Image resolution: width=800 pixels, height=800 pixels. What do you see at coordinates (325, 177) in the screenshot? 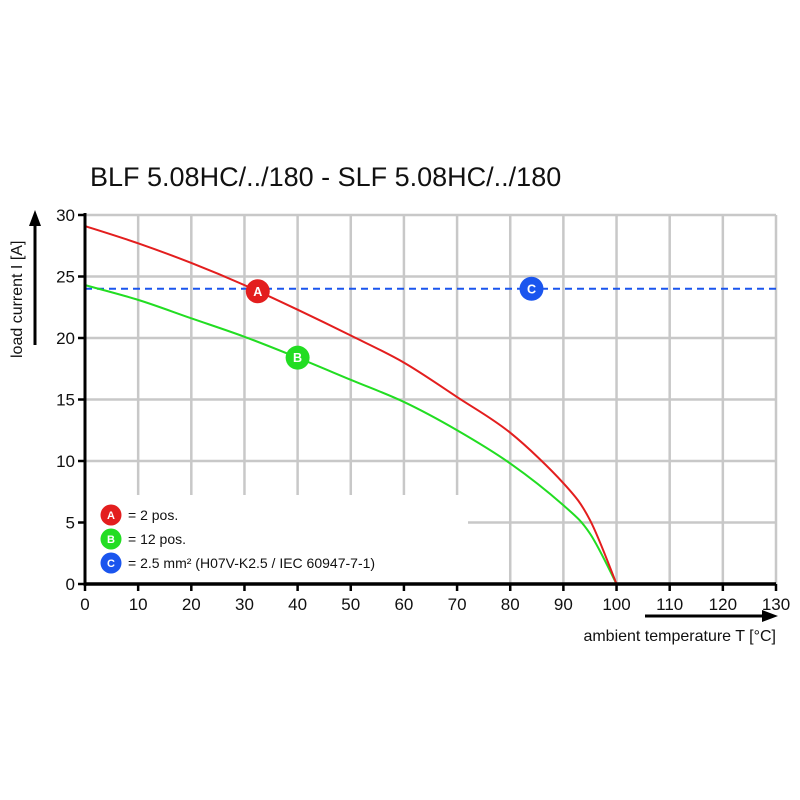
I see `chart-title: BLF 5.08HC/../180 - SLF 5.08HC/../180` at bounding box center [325, 177].